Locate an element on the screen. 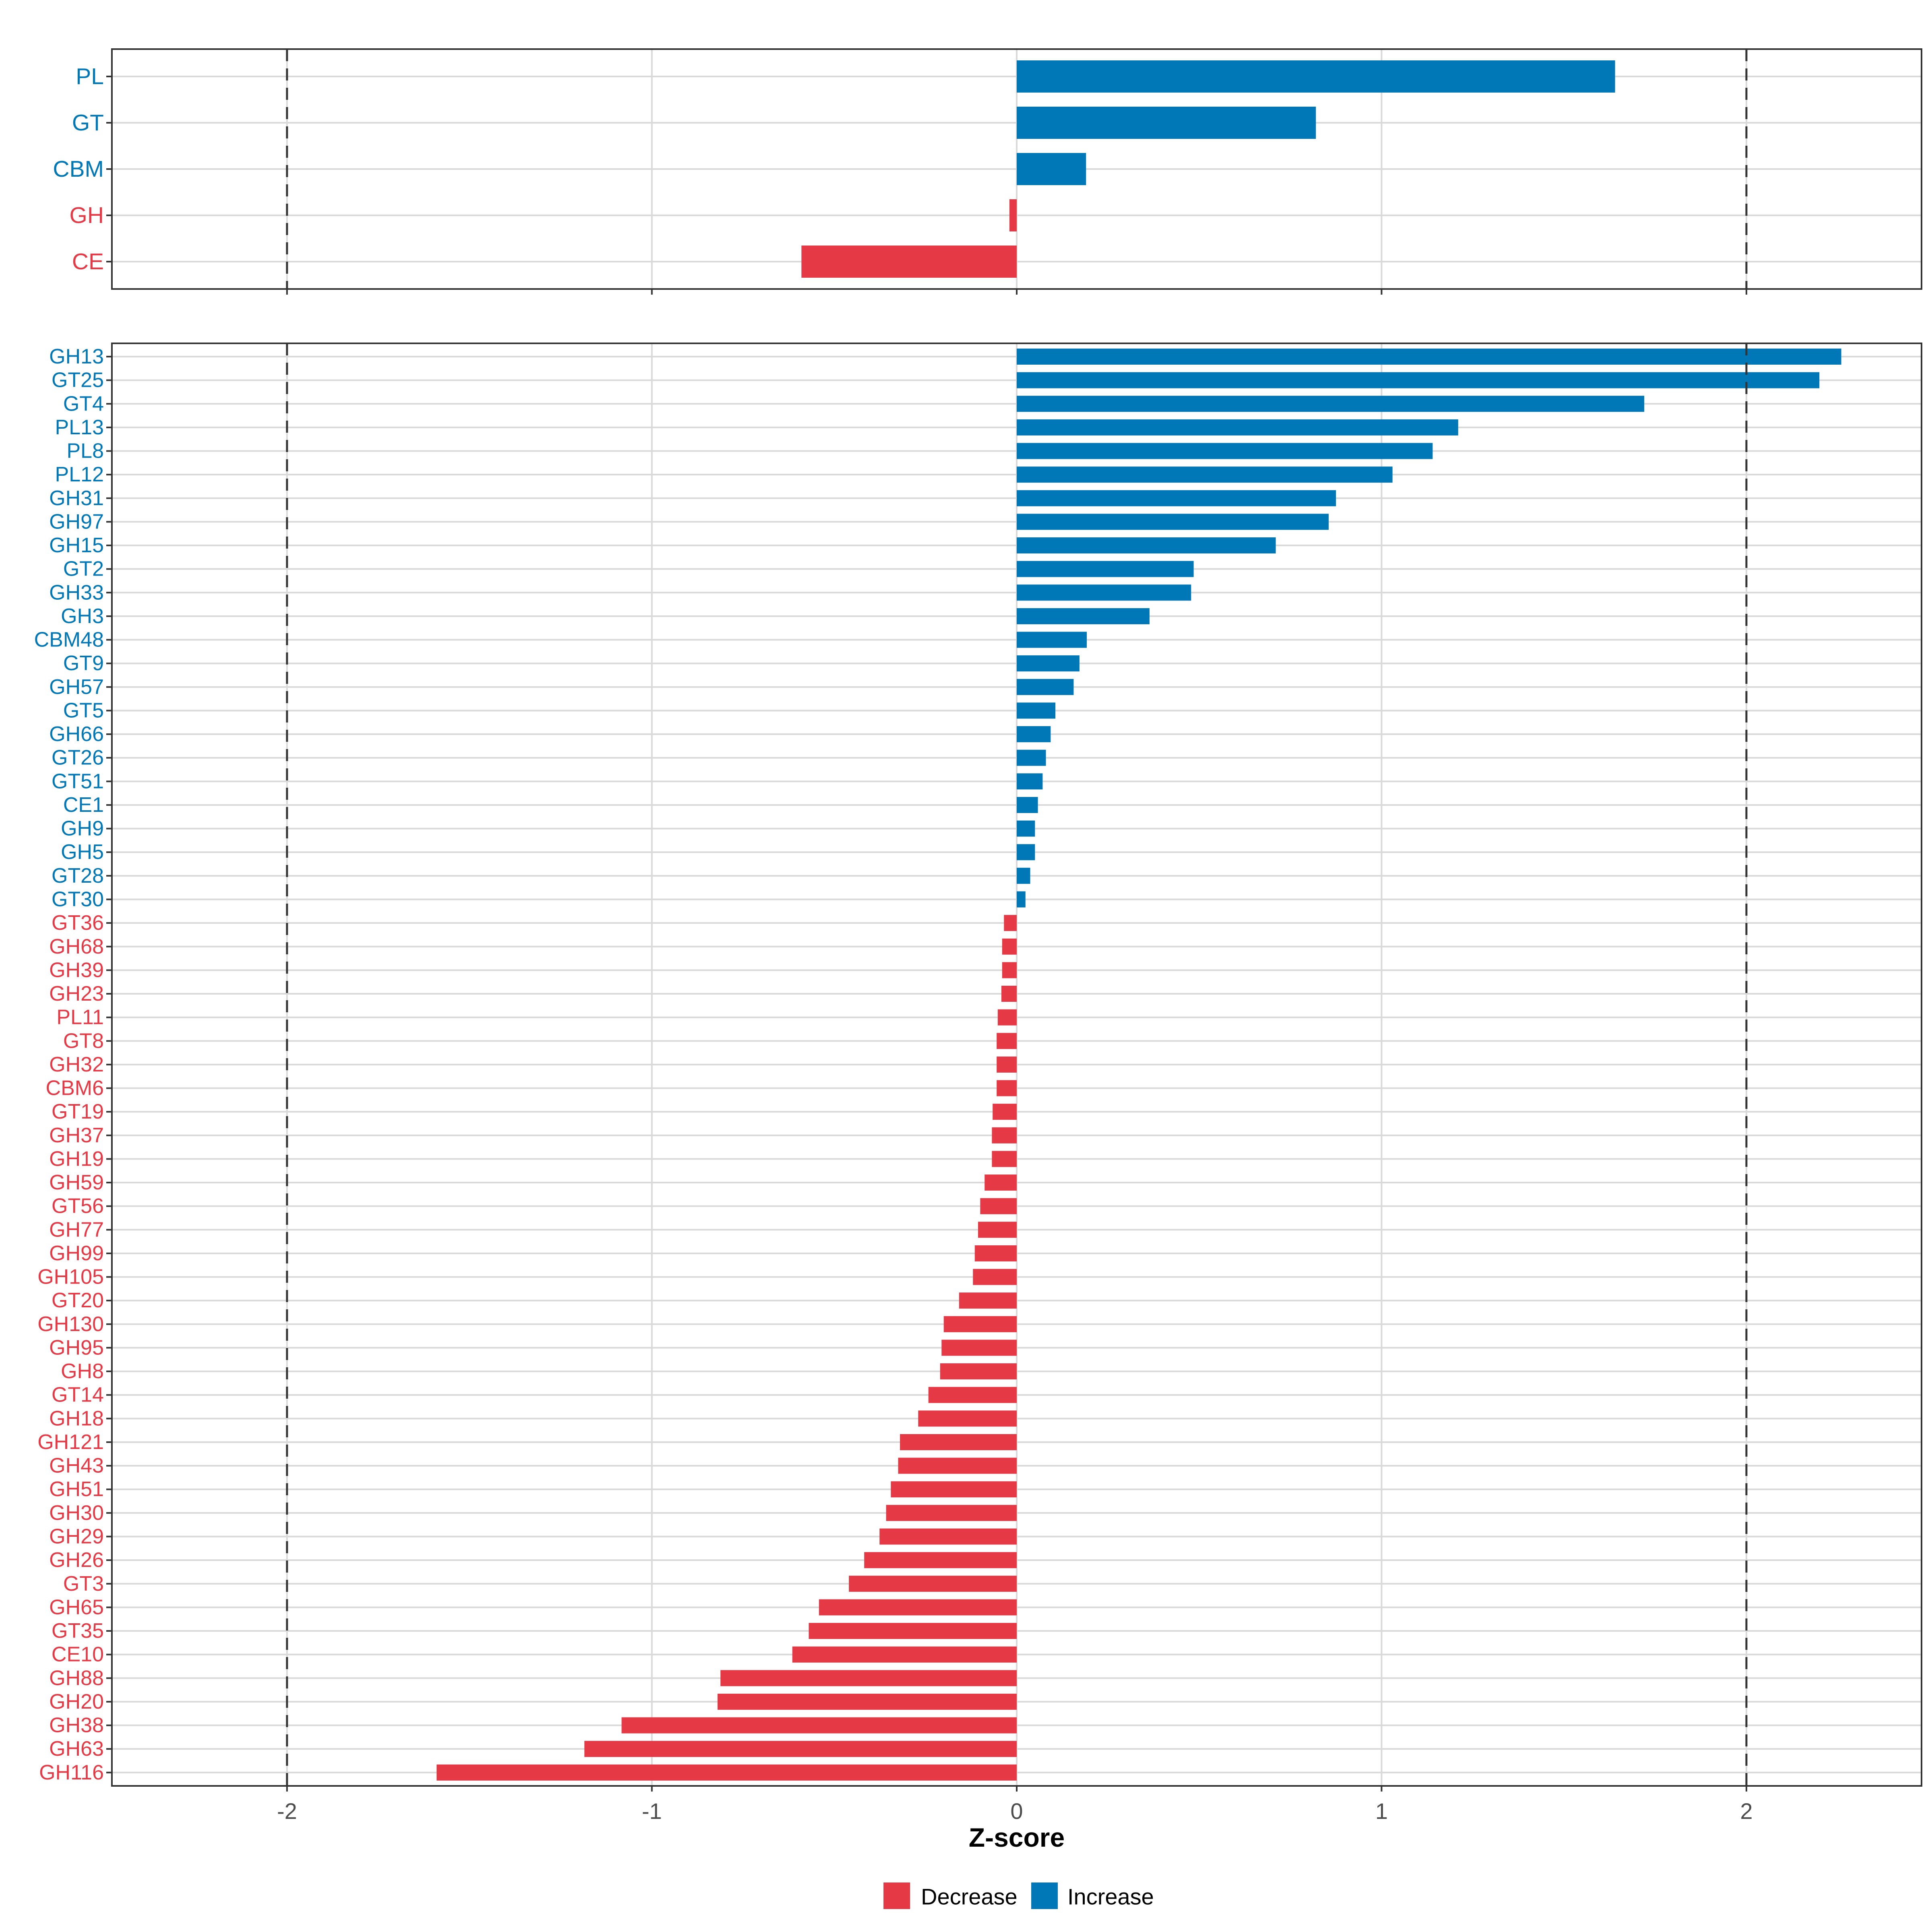 This screenshot has height=1932, width=1932. category-label-ce: CE is located at coordinates (88, 262).